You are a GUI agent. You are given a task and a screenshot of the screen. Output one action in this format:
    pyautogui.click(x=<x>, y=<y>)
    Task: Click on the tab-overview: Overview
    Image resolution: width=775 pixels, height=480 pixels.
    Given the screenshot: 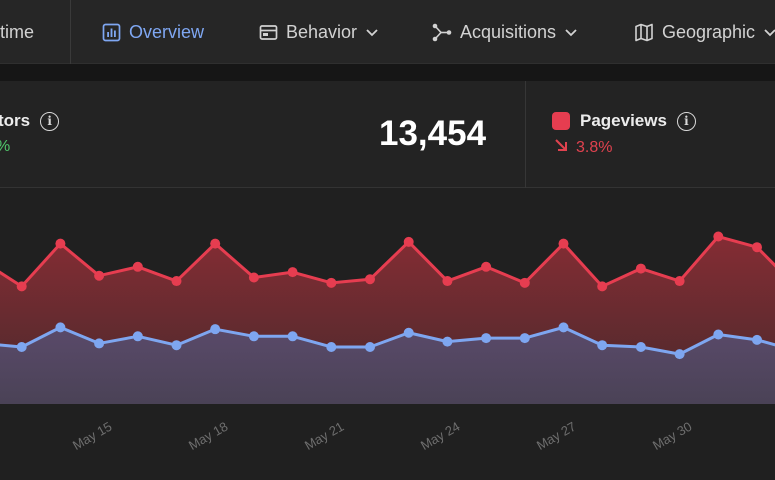 What is the action you would take?
    pyautogui.click(x=153, y=32)
    